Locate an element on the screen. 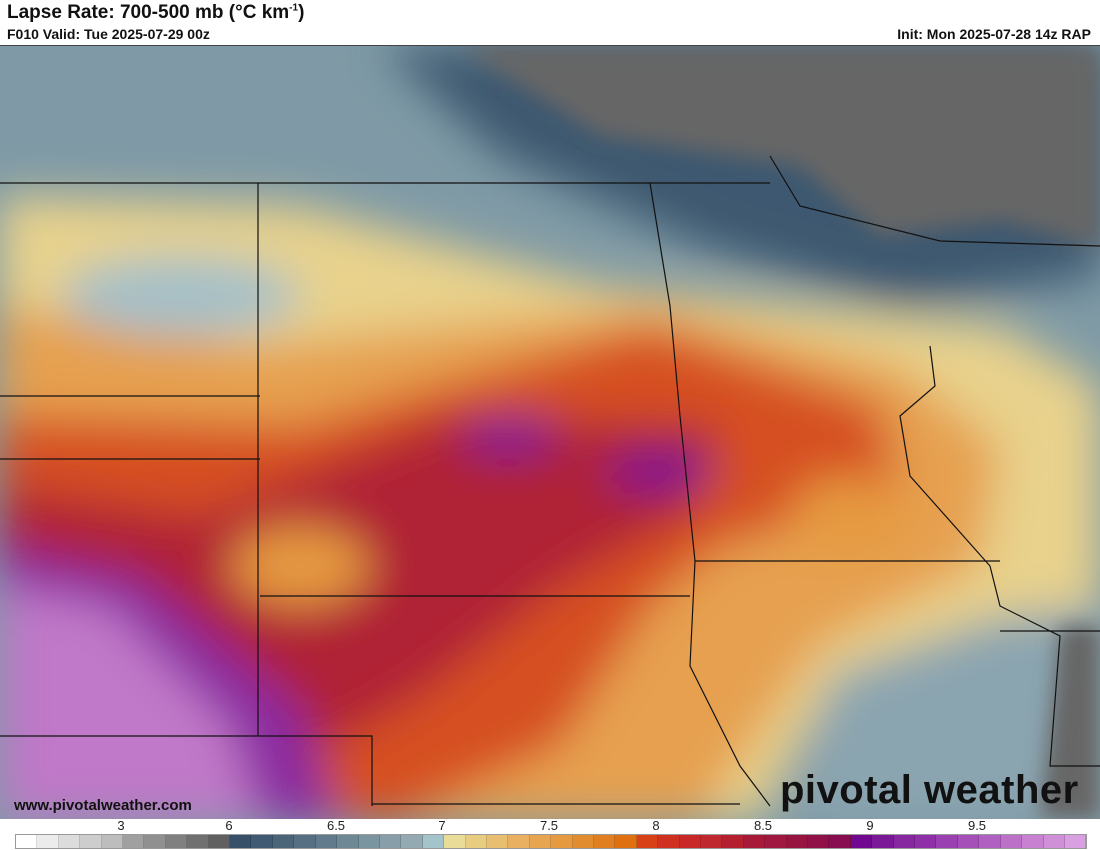  colorbar-tick: 8 is located at coordinates (656, 825).